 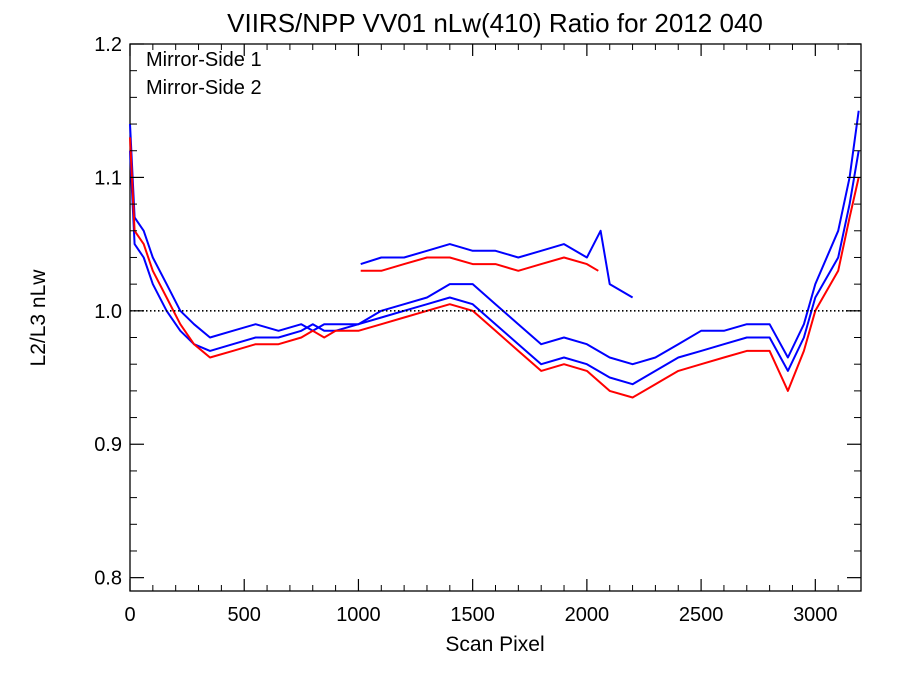 I want to click on legend-entry-mirror-side-2: Mirror-Side 2, so click(x=204, y=88).